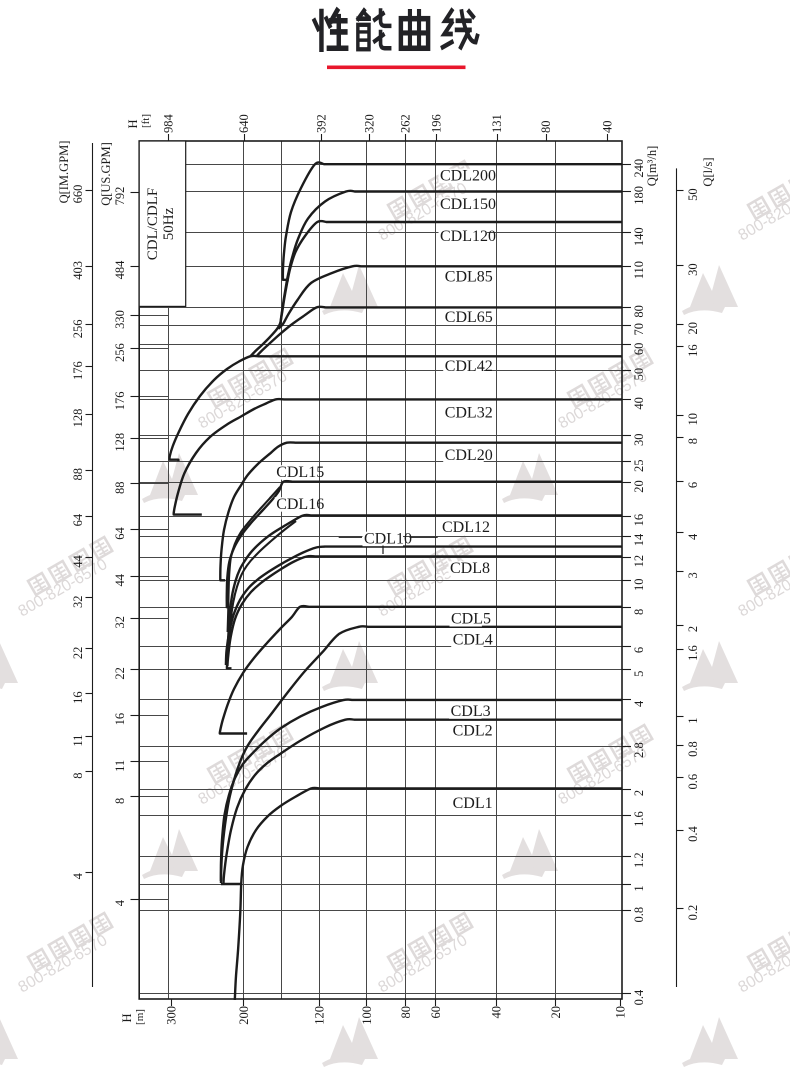  What do you see at coordinates (169, 223) in the screenshot?
I see `svg-text: 50Hz` at bounding box center [169, 223].